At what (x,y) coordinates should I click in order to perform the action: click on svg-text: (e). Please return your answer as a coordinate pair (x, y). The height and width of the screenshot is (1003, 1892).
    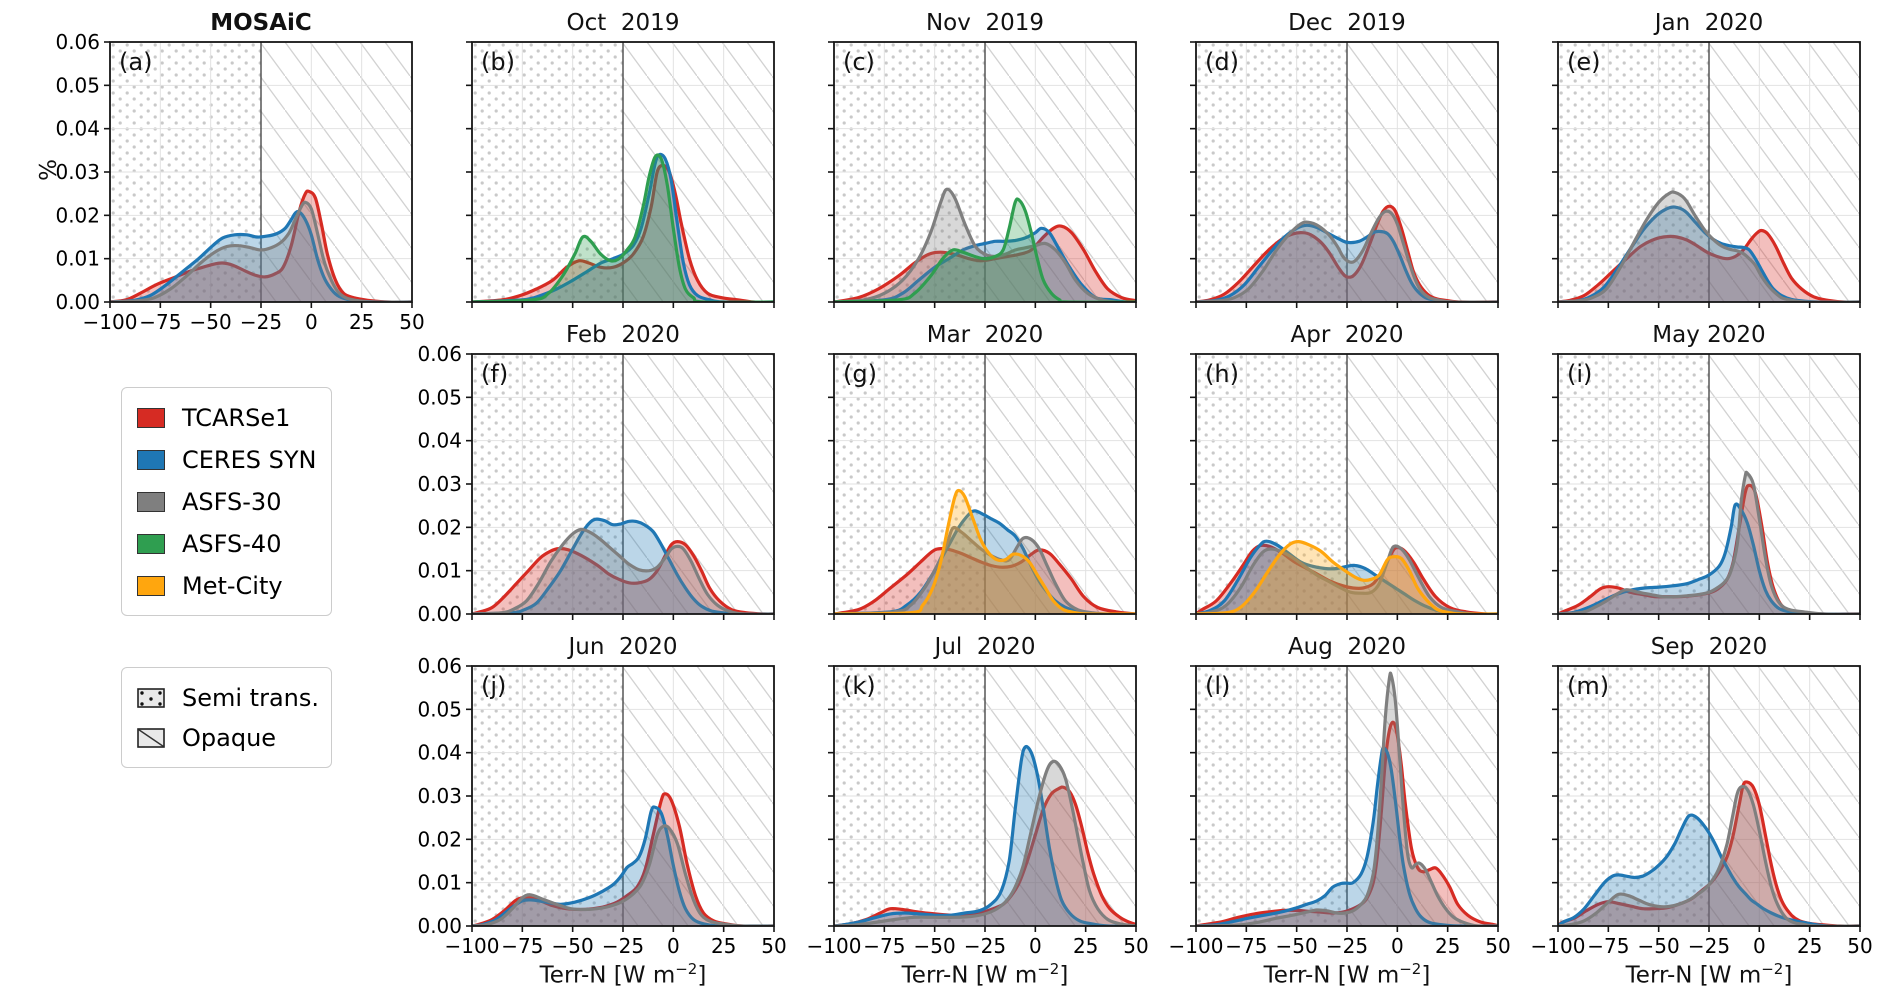
    Looking at the image, I should click on (1584, 62).